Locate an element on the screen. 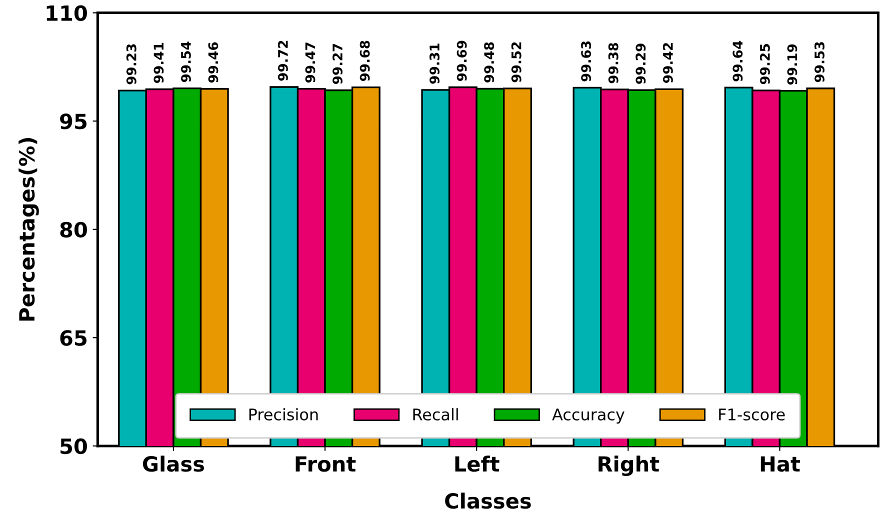 This screenshot has height=512, width=880. x-tick-label: Left is located at coordinates (477, 464).